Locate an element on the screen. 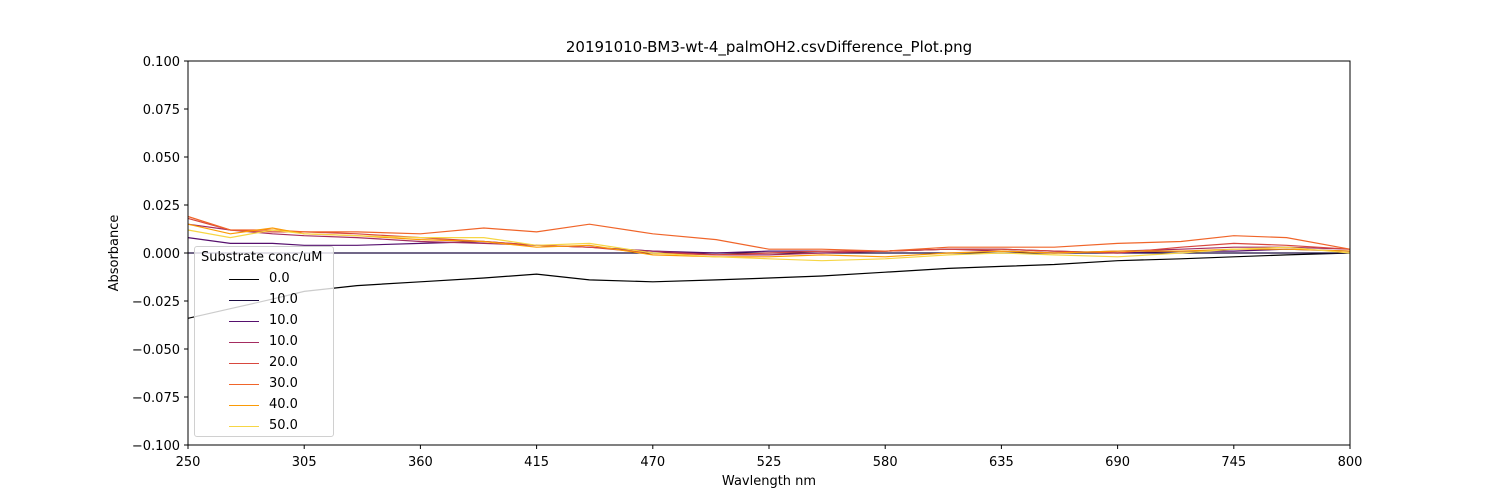 The image size is (1500, 500). y-tick-label: 0.075 is located at coordinates (161, 110).